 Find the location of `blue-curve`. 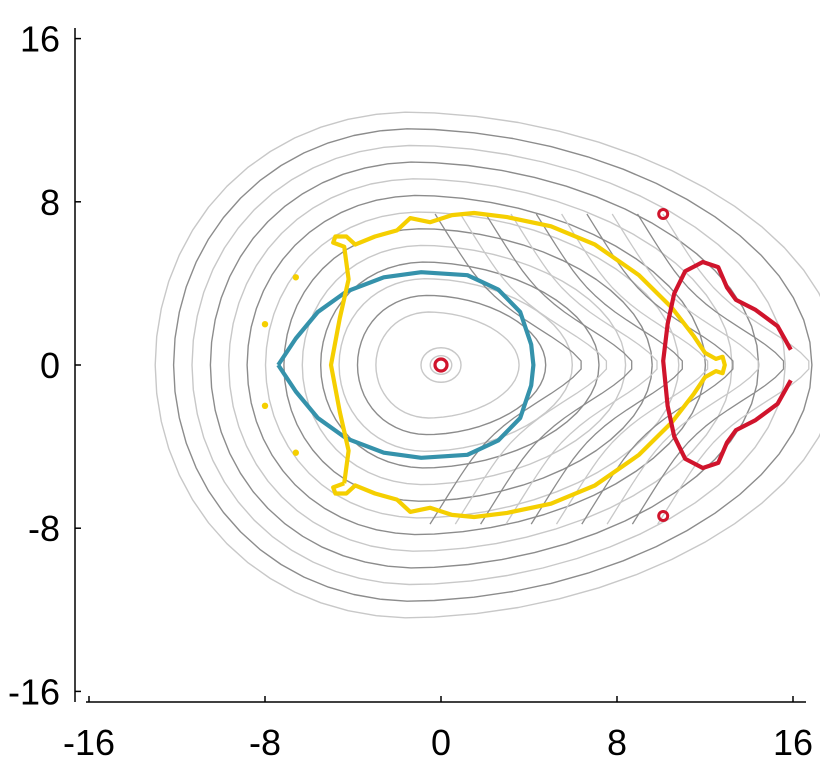

blue-curve is located at coordinates (406, 365).